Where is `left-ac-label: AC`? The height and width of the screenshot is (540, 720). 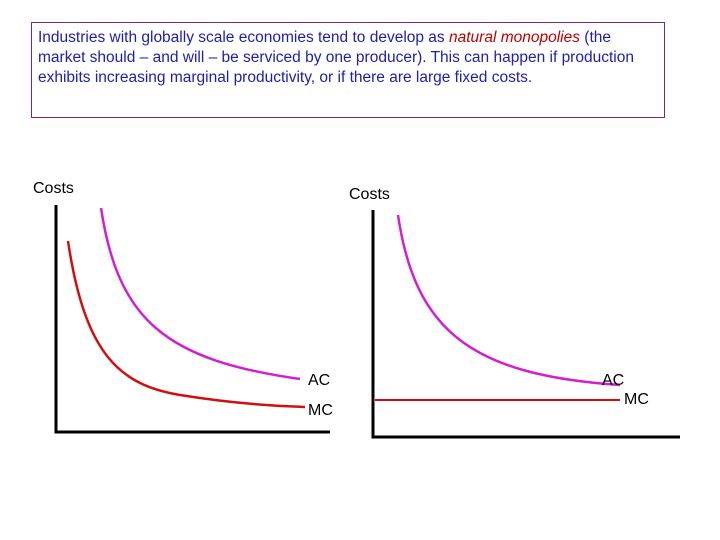 left-ac-label: AC is located at coordinates (319, 380).